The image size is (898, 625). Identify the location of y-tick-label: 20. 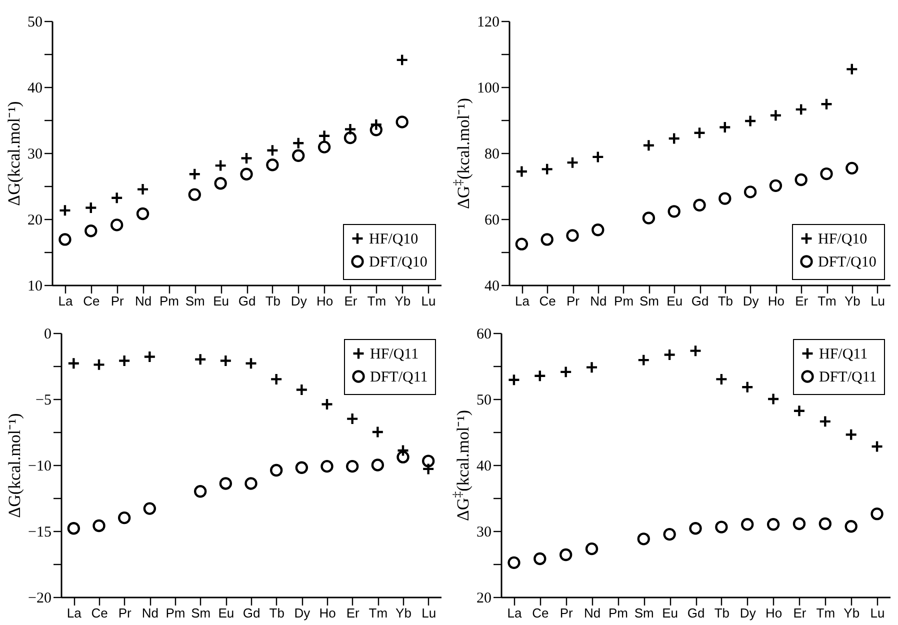
(484, 598).